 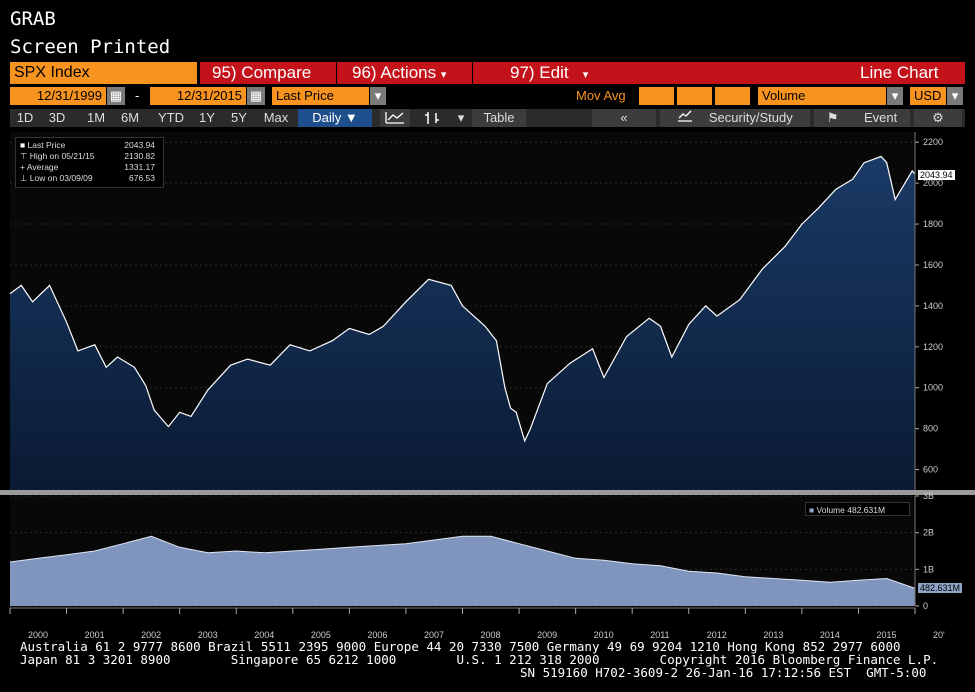 What do you see at coordinates (899, 72) in the screenshot?
I see `chart-type-title: Line Chart` at bounding box center [899, 72].